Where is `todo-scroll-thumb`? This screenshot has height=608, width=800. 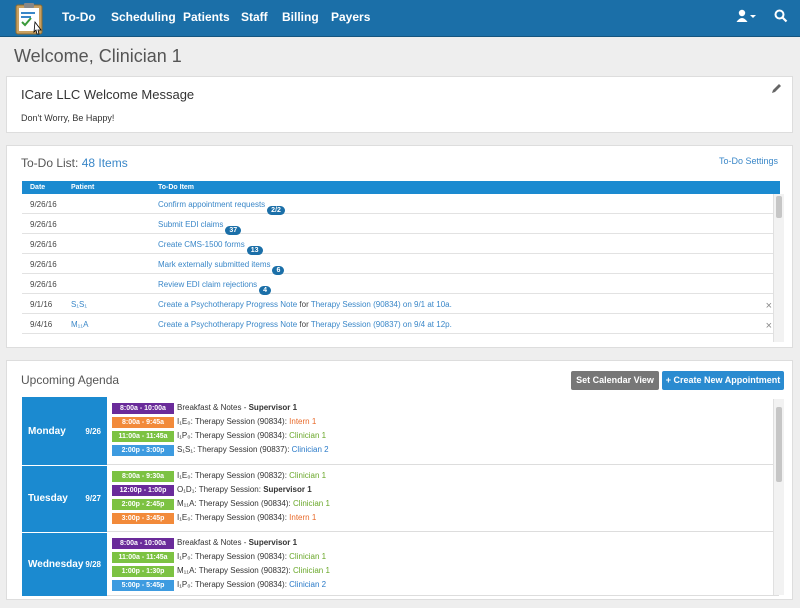 todo-scroll-thumb is located at coordinates (779, 207).